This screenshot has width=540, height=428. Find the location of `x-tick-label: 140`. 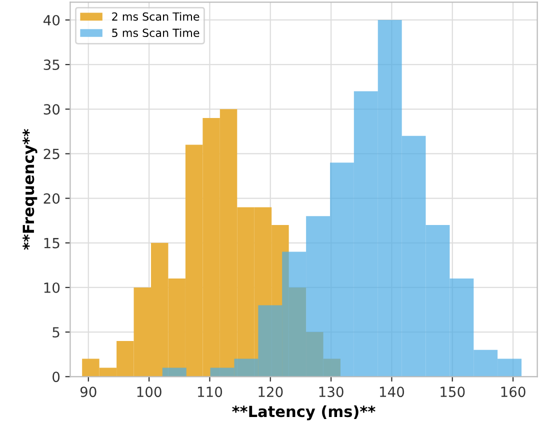

x-tick-label: 140 is located at coordinates (392, 392).